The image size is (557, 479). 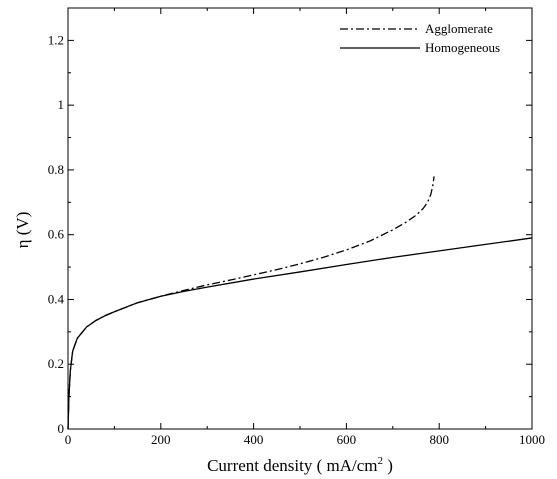 I want to click on y-tick-label: 0.6, so click(x=56, y=234).